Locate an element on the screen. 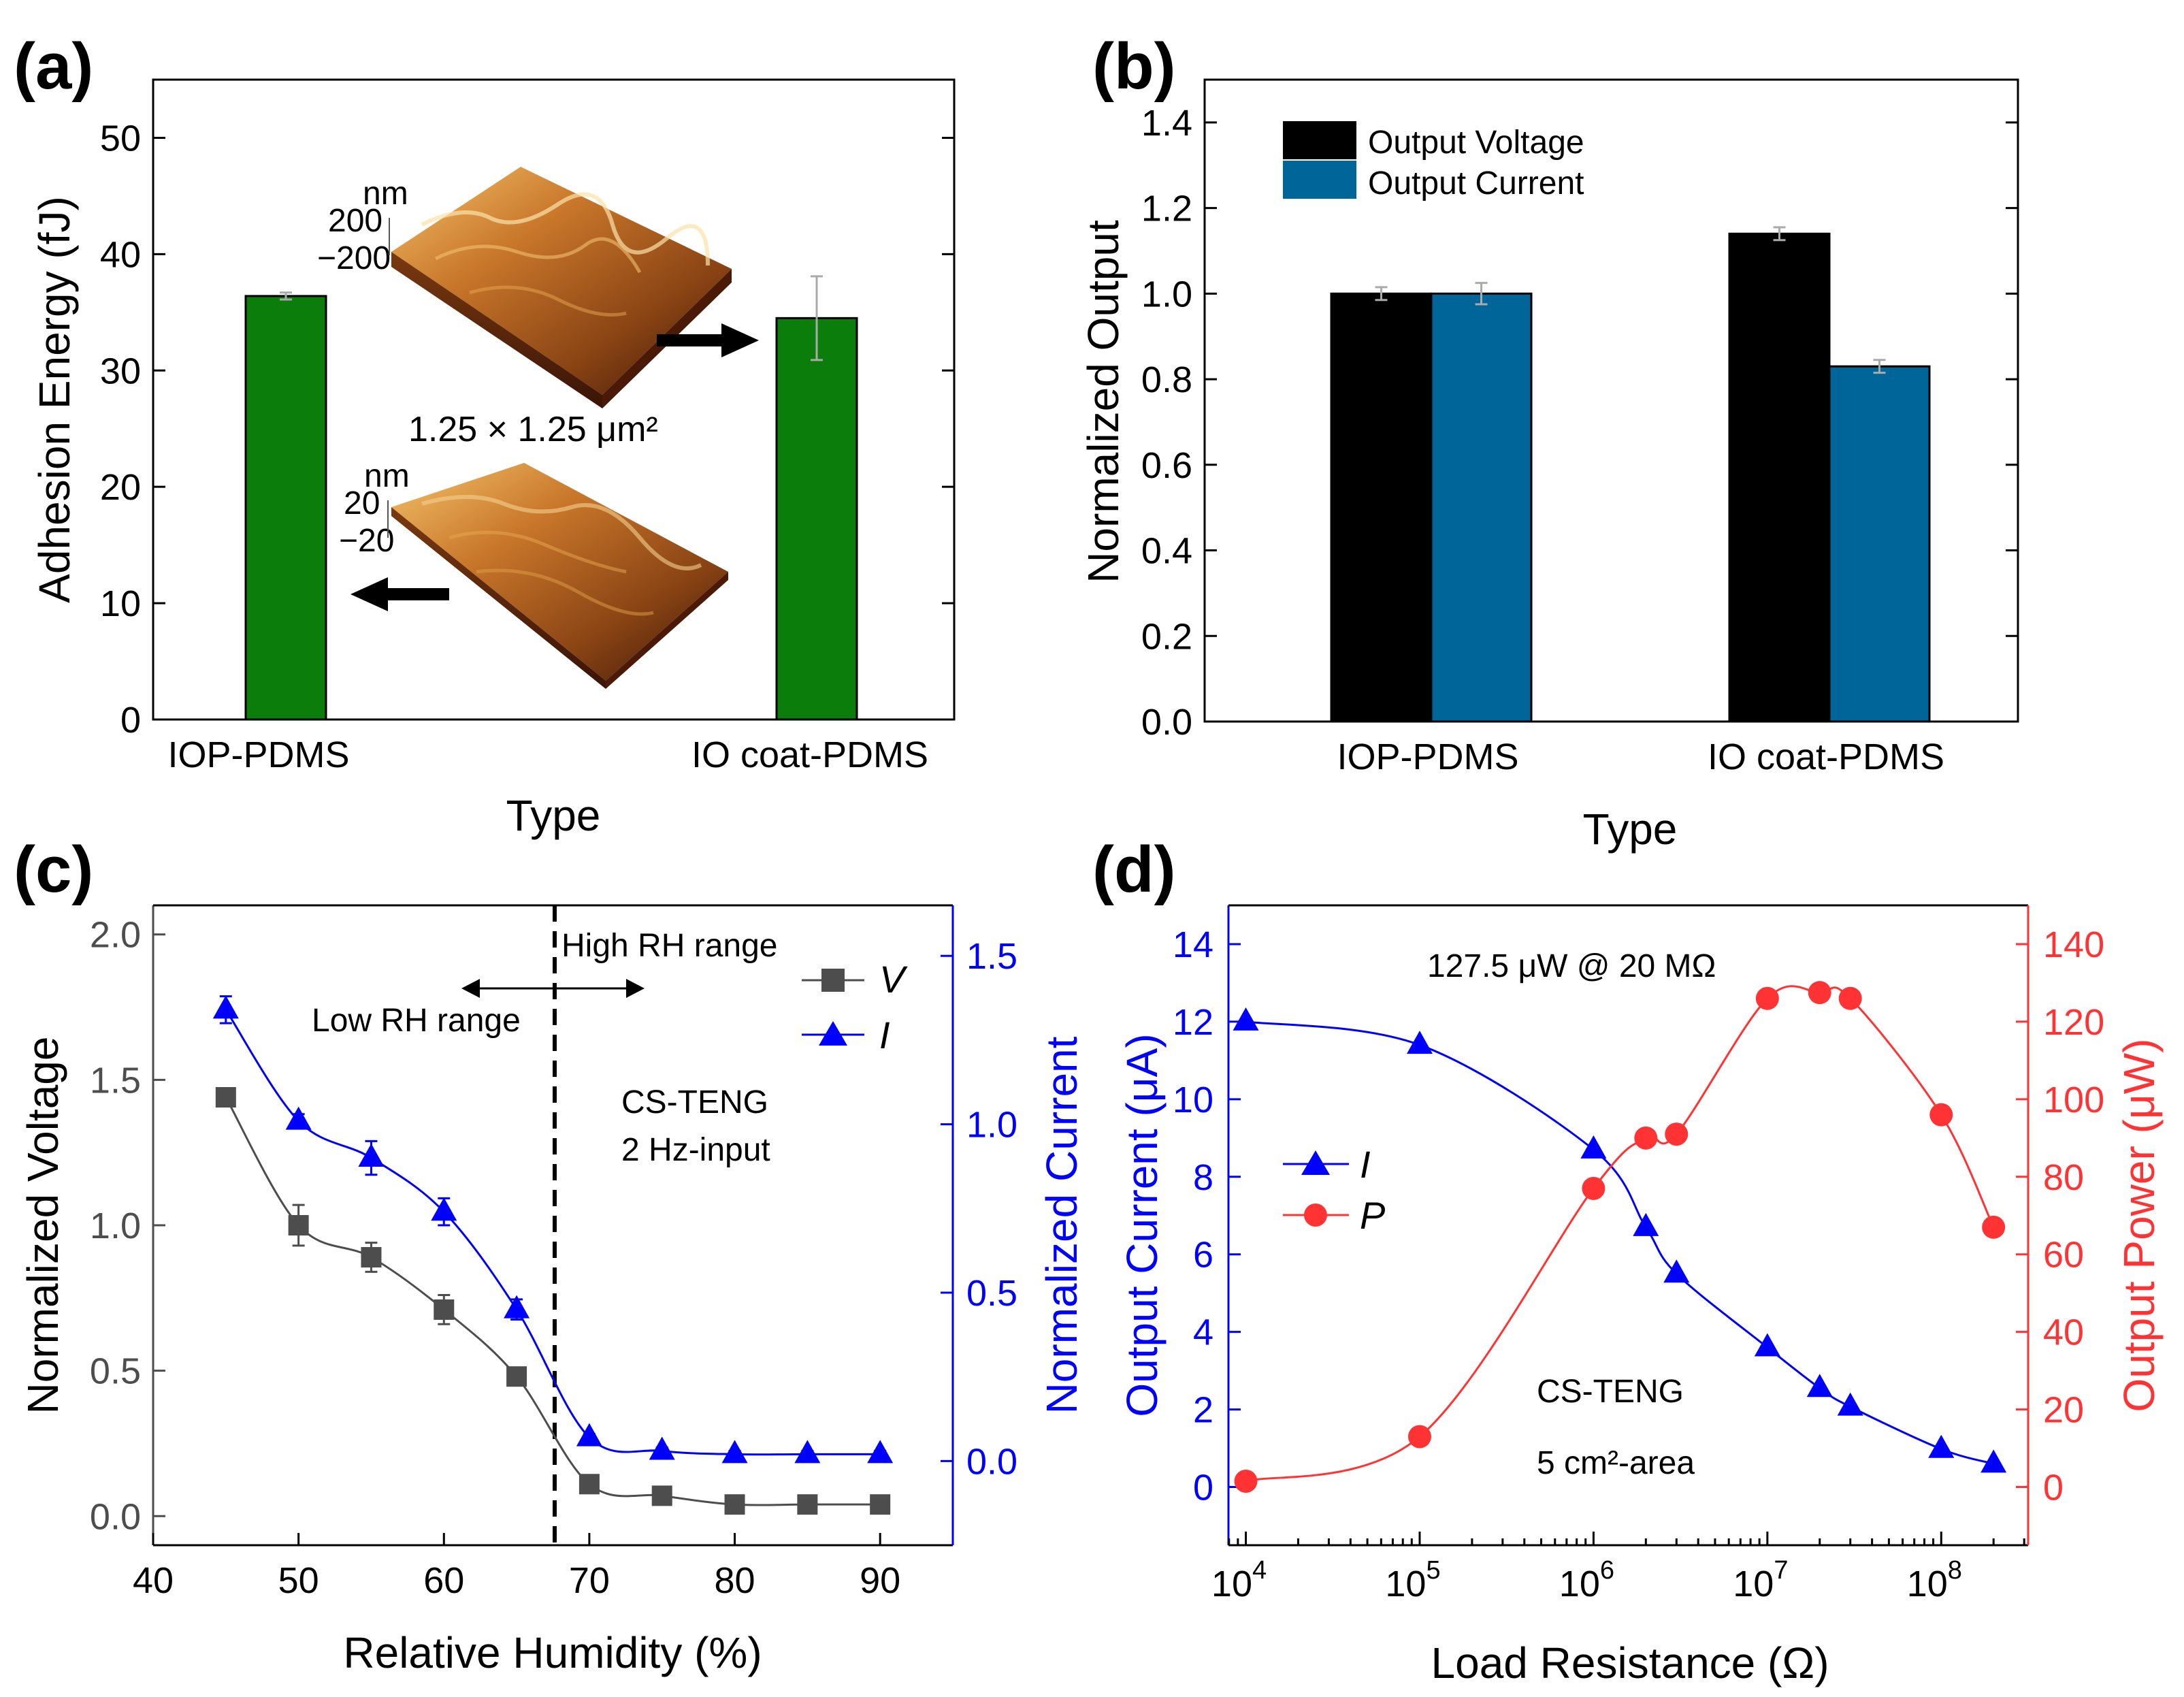  d-y2tick-label: 40 is located at coordinates (2063, 1332).